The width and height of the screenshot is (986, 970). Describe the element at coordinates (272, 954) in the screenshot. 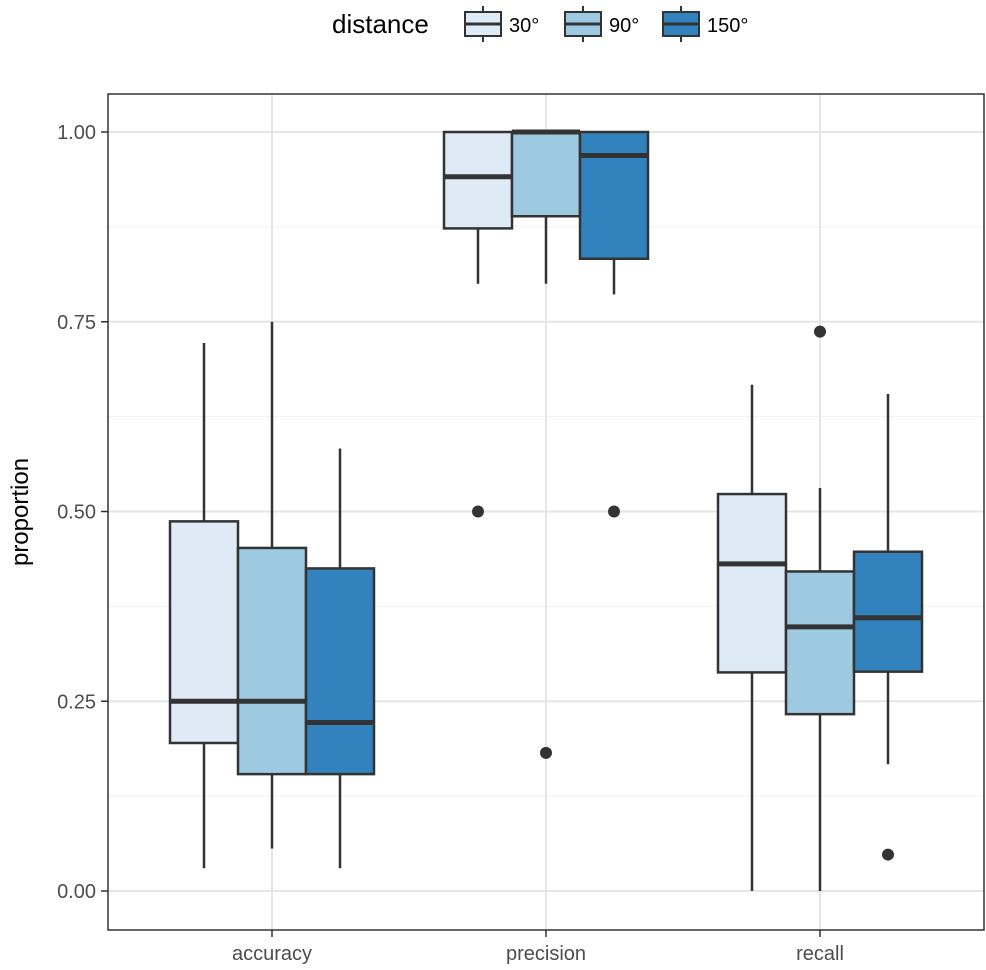

I see `x-tick-label: accuracy` at that location.